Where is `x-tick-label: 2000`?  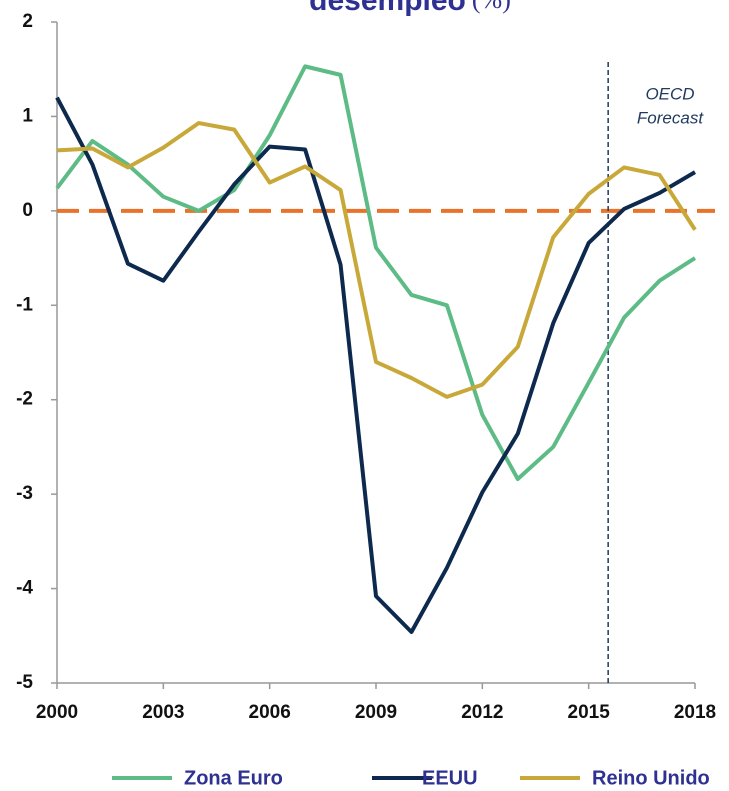 x-tick-label: 2000 is located at coordinates (57, 712).